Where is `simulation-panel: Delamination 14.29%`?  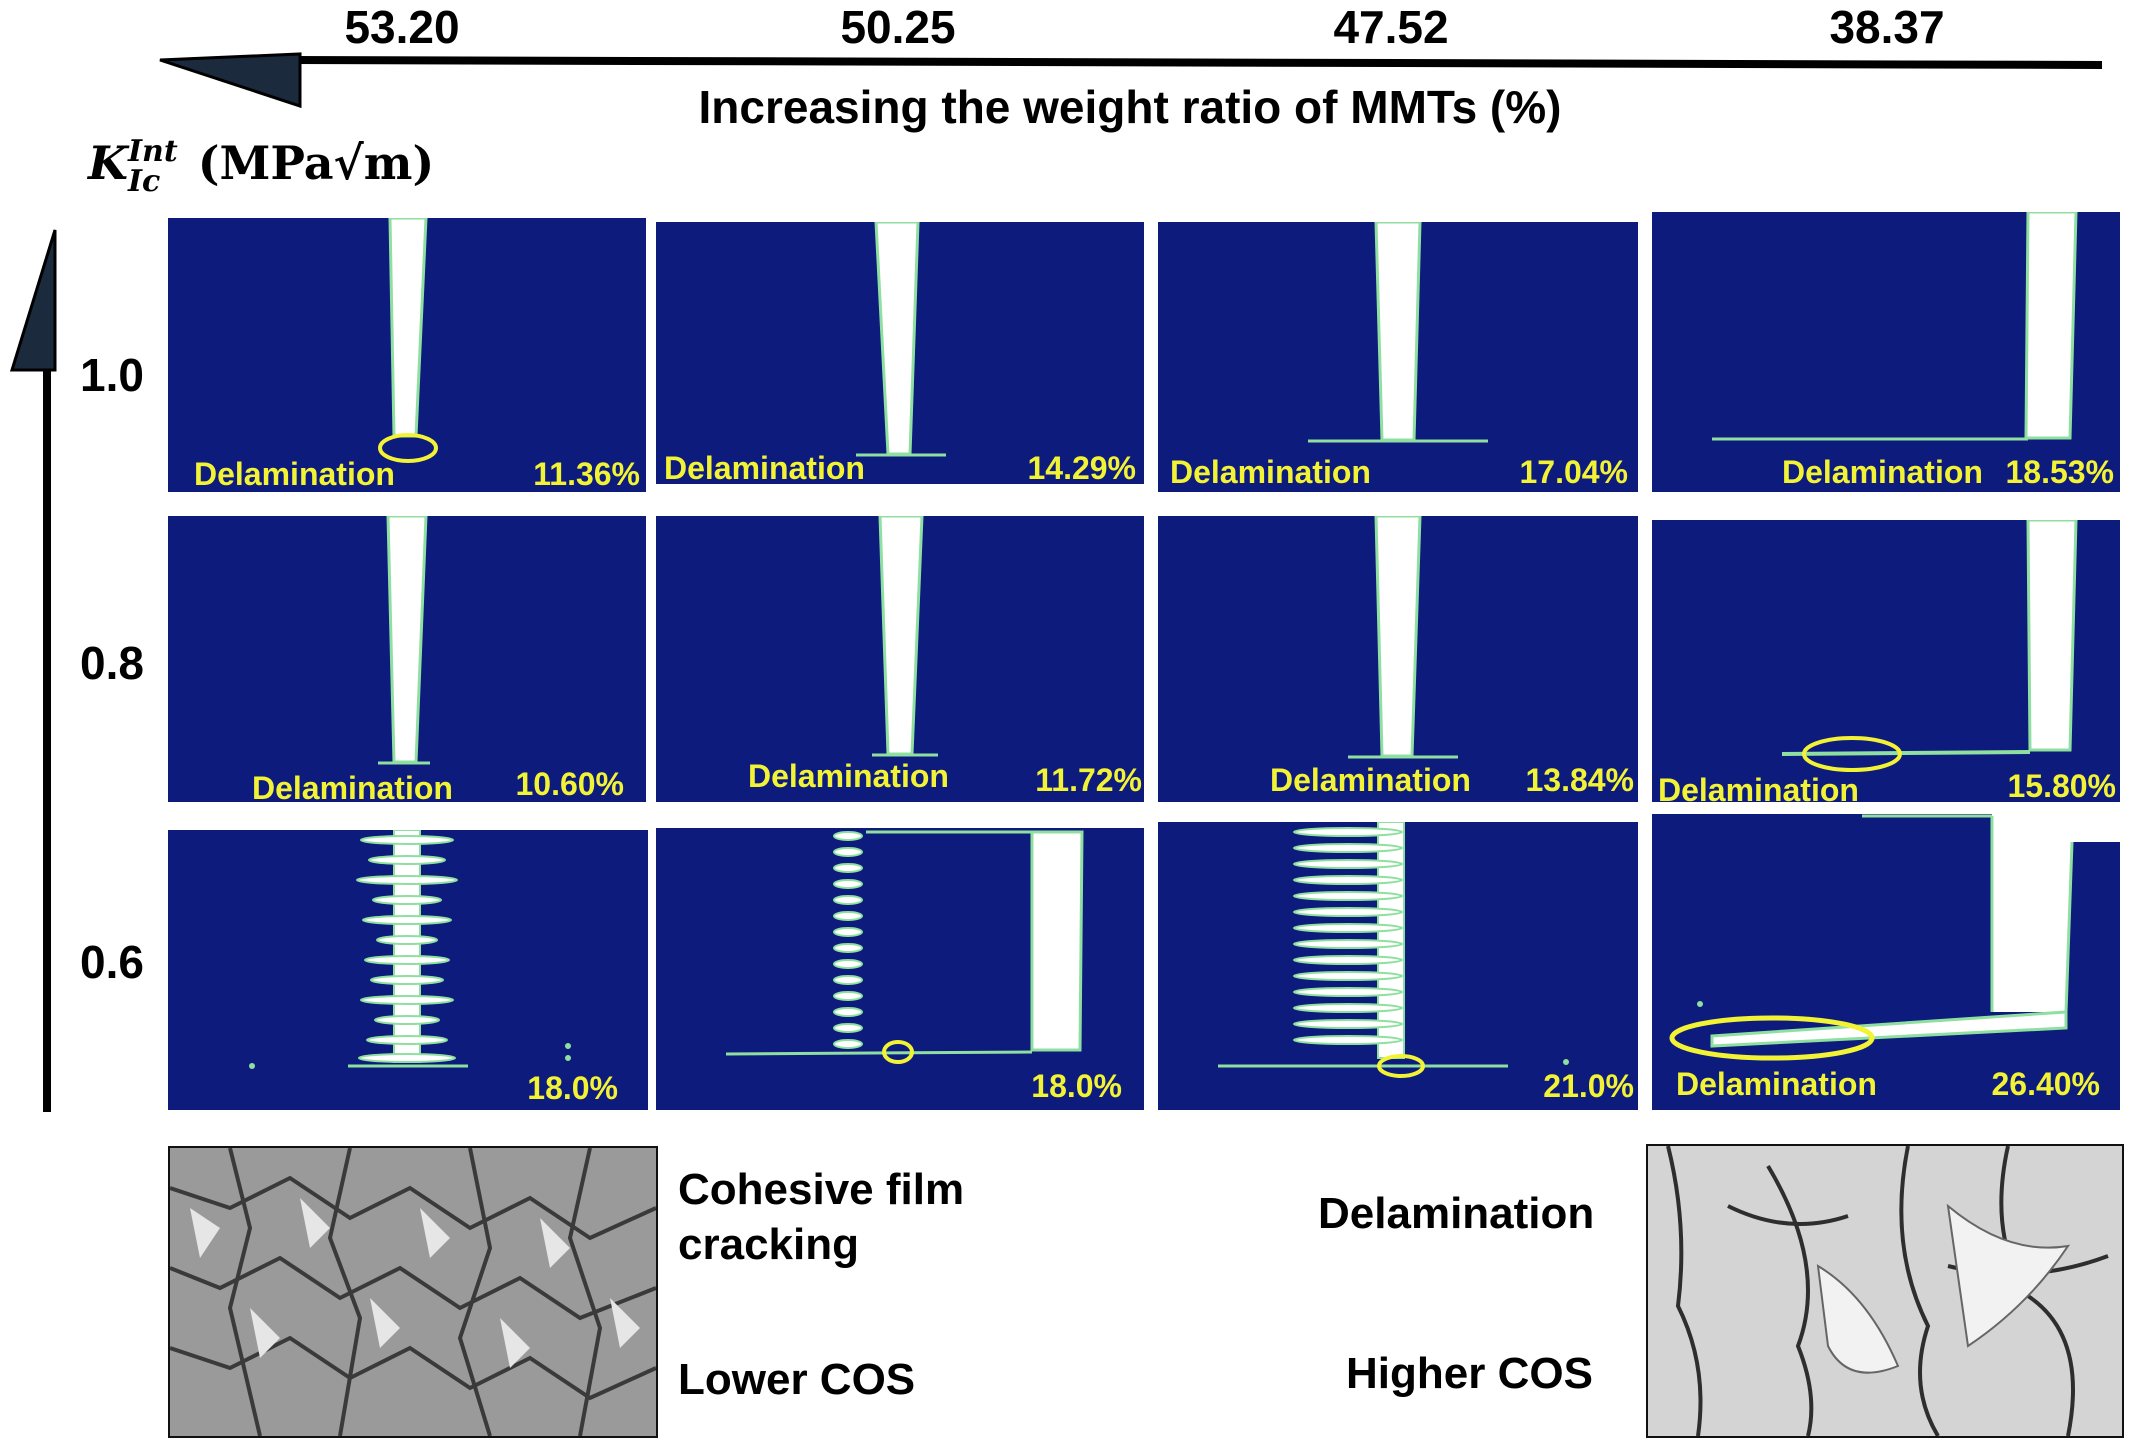 simulation-panel: Delamination 14.29% is located at coordinates (900, 353).